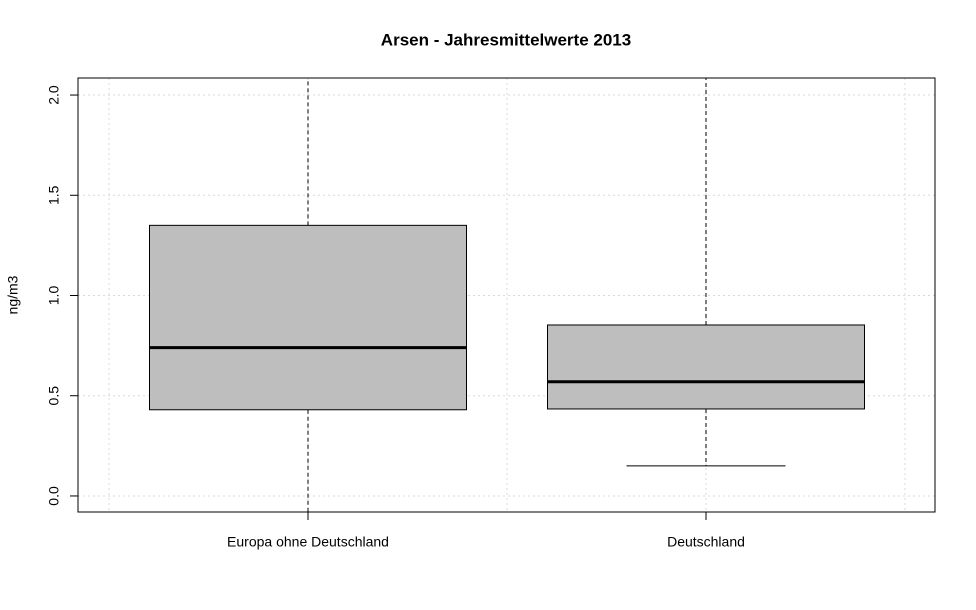 Image resolution: width=976 pixels, height=610 pixels. What do you see at coordinates (54, 195) in the screenshot?
I see `y-tick-label: 1.5` at bounding box center [54, 195].